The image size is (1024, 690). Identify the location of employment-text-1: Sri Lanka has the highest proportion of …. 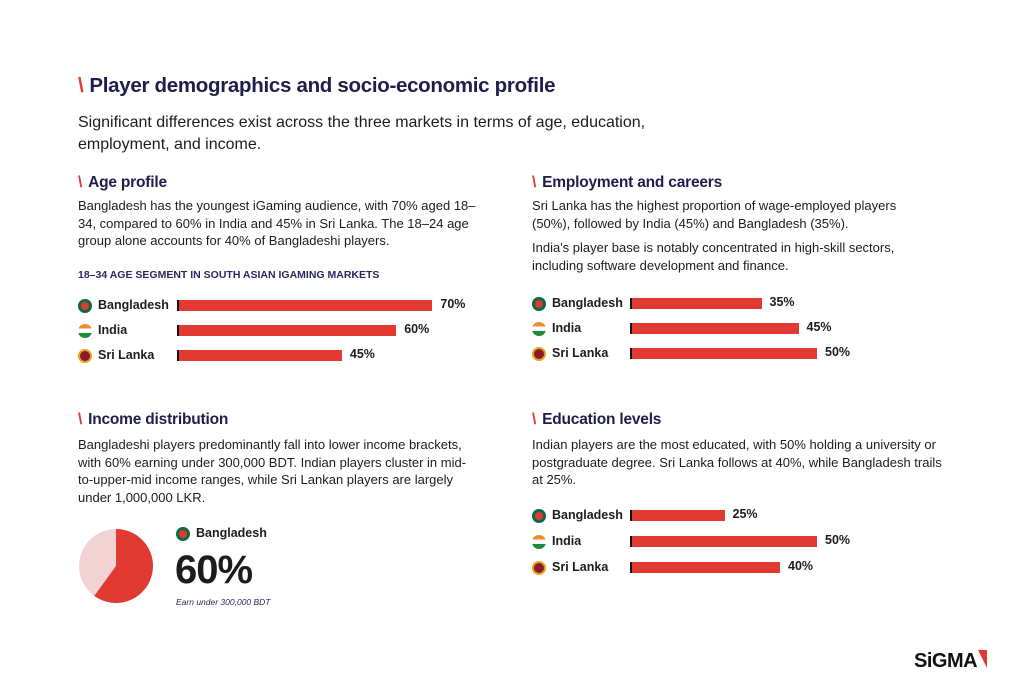
(714, 214).